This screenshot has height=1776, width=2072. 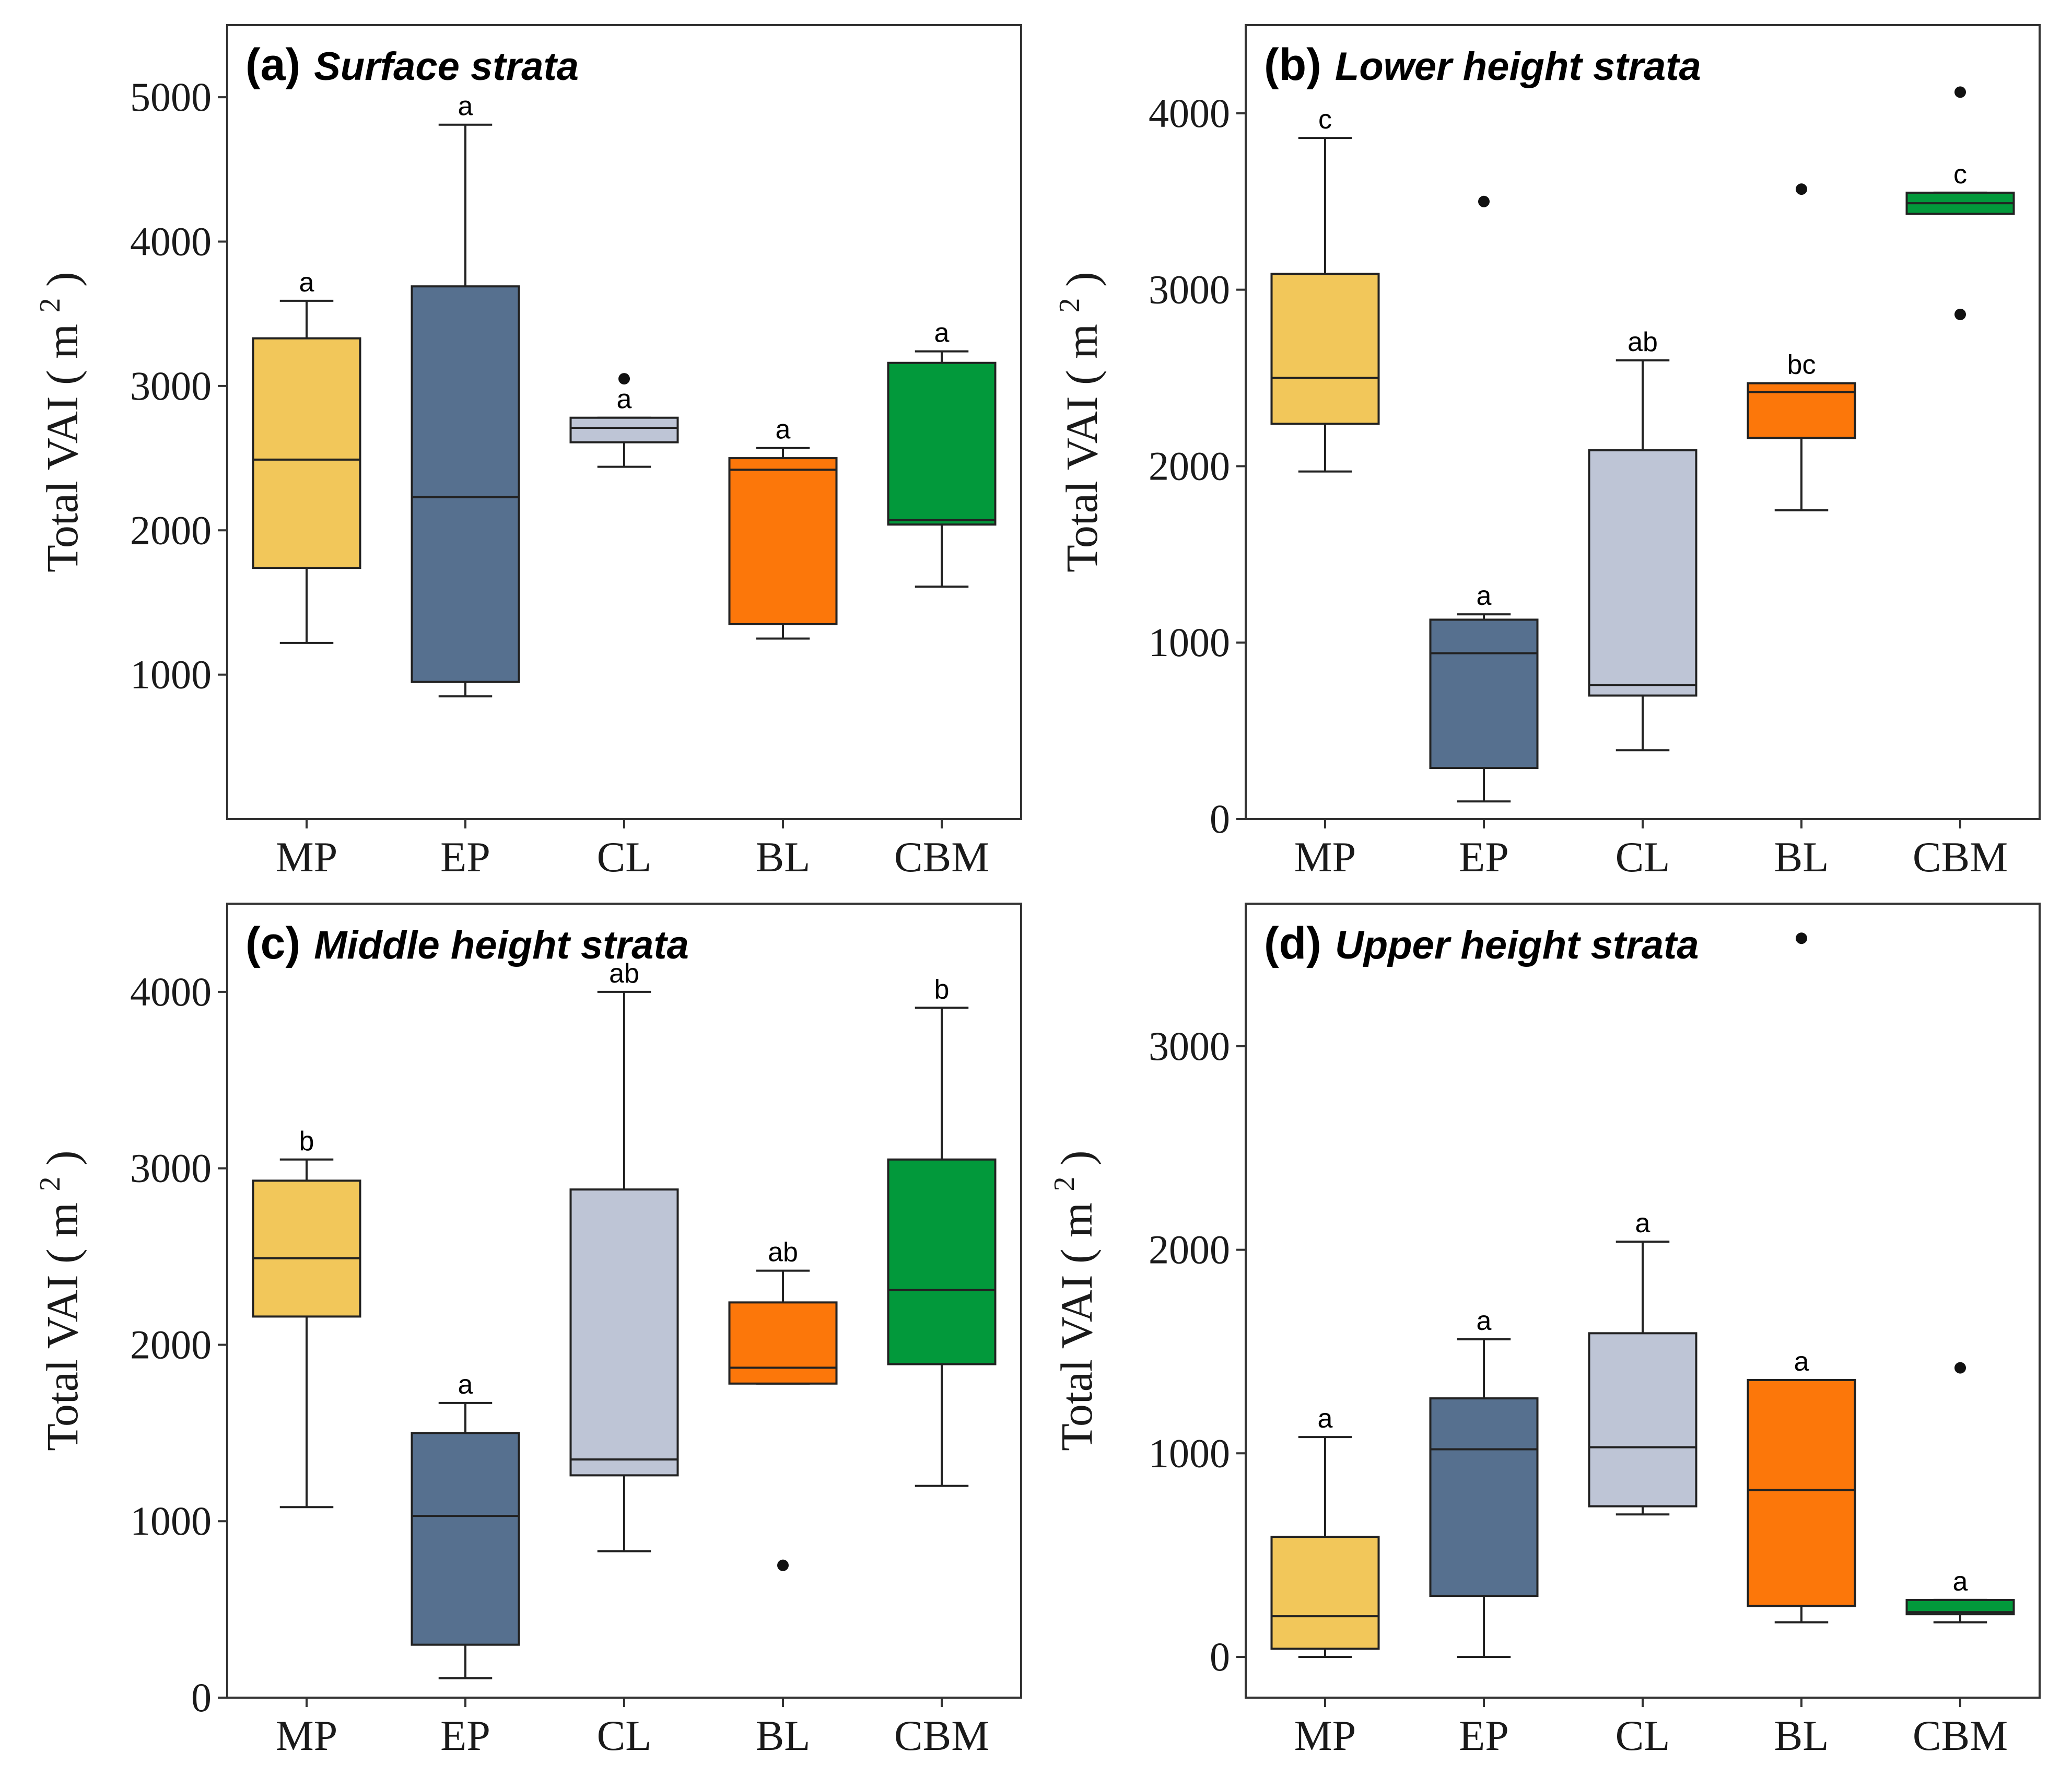 What do you see at coordinates (1960, 203) in the screenshot?
I see `box-cbm: c` at bounding box center [1960, 203].